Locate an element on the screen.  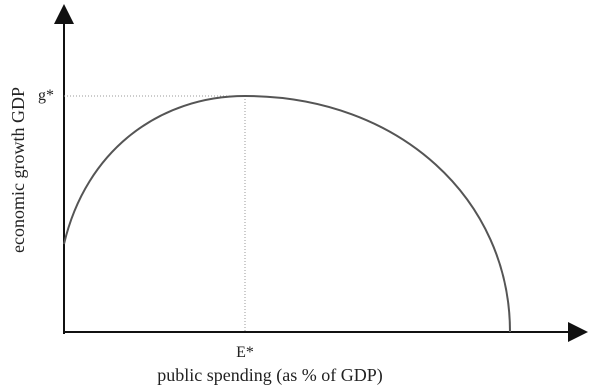
x-axis-label: public spending (as % of GDP) is located at coordinates (269, 375).